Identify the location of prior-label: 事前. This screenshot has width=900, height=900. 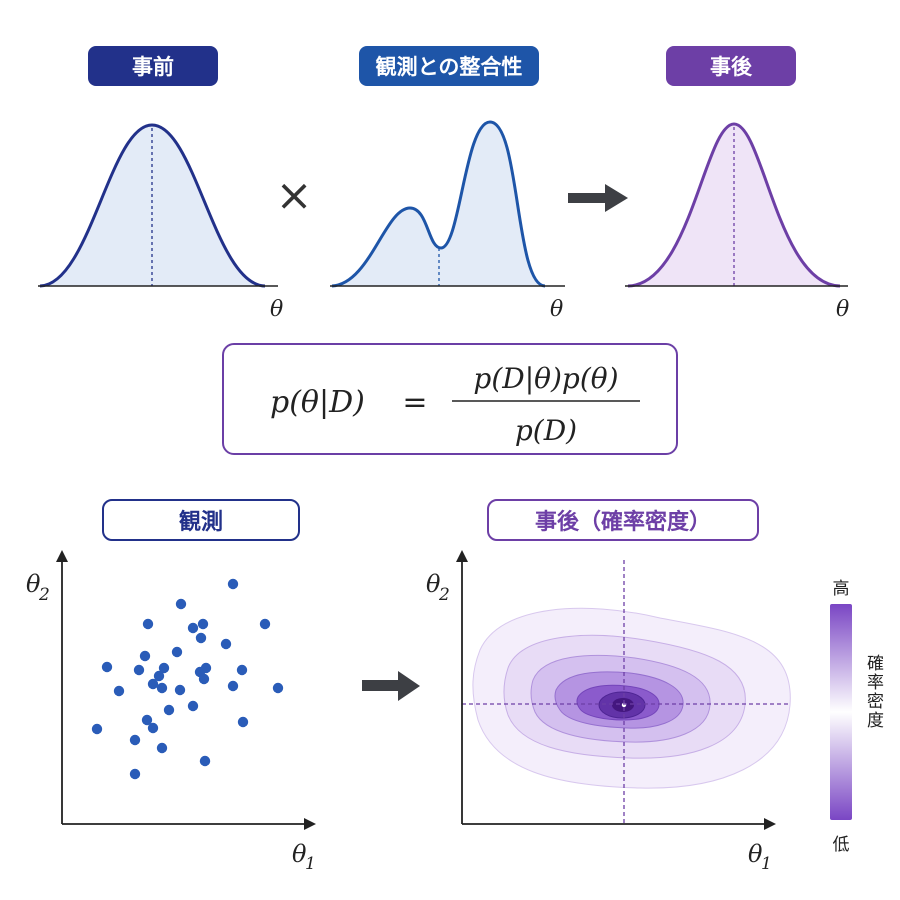
(153, 66).